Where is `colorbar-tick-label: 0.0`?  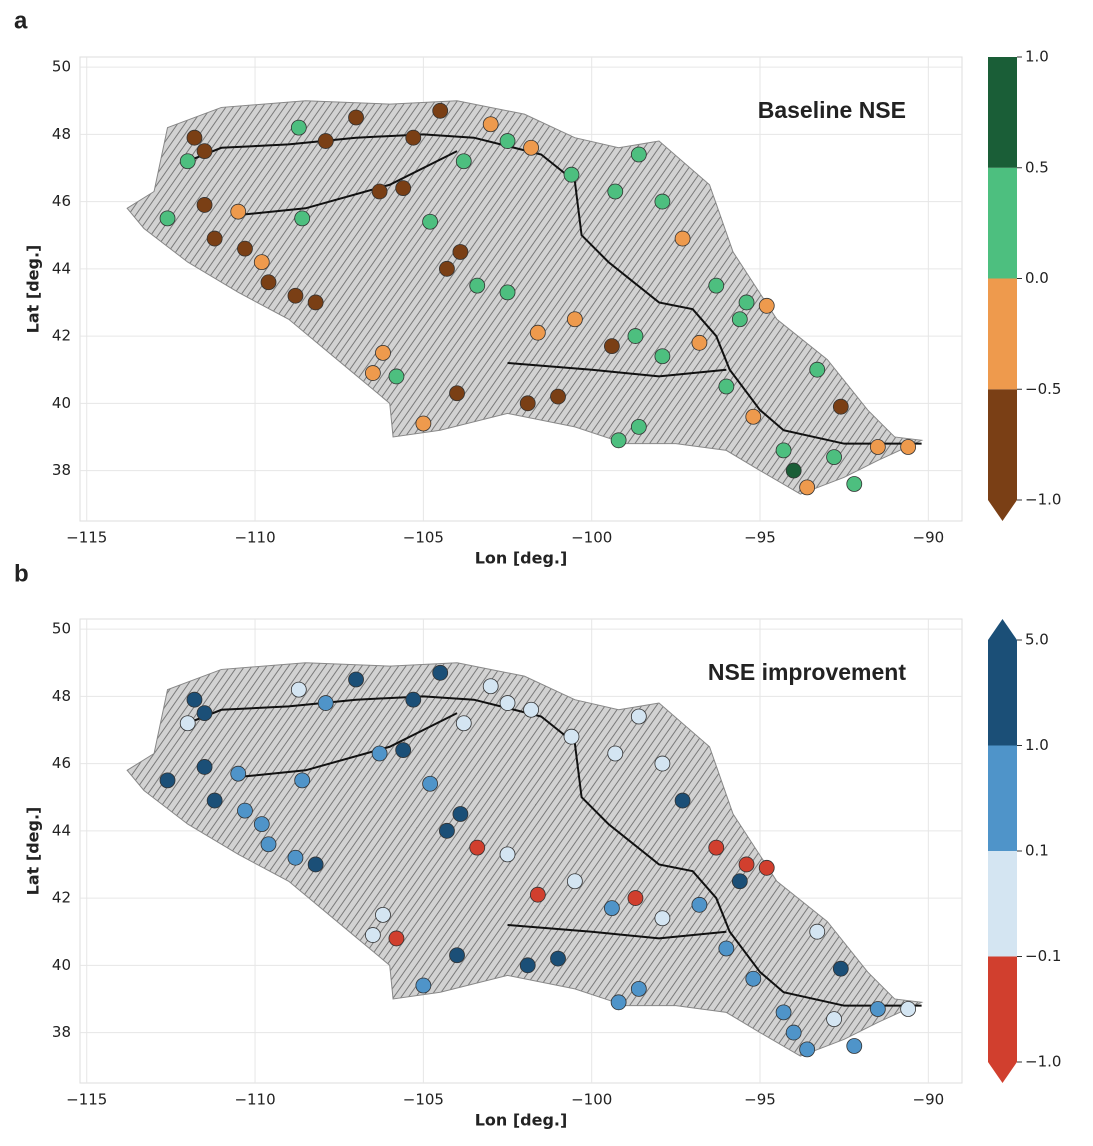 colorbar-tick-label: 0.0 is located at coordinates (1037, 278).